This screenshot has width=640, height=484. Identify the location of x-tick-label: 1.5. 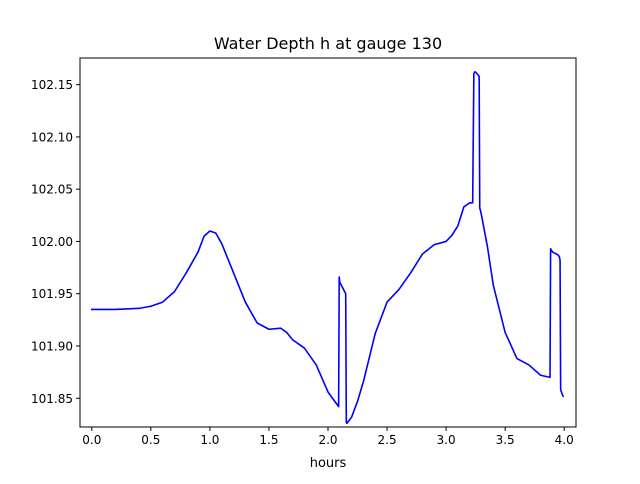
(268, 440).